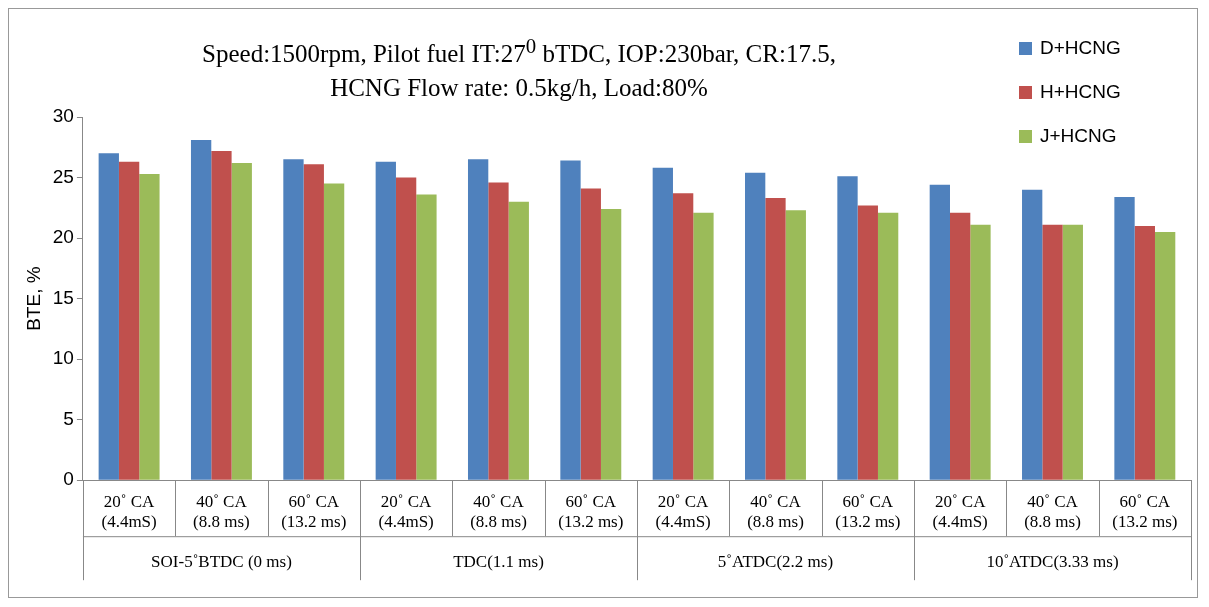 This screenshot has height=607, width=1209. I want to click on legend-label: D+HCNG, so click(1080, 48).